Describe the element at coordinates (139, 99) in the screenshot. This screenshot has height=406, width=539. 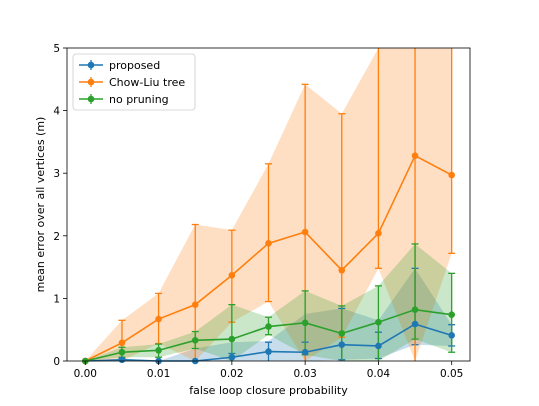
I see `legend-label: no pruning` at that location.